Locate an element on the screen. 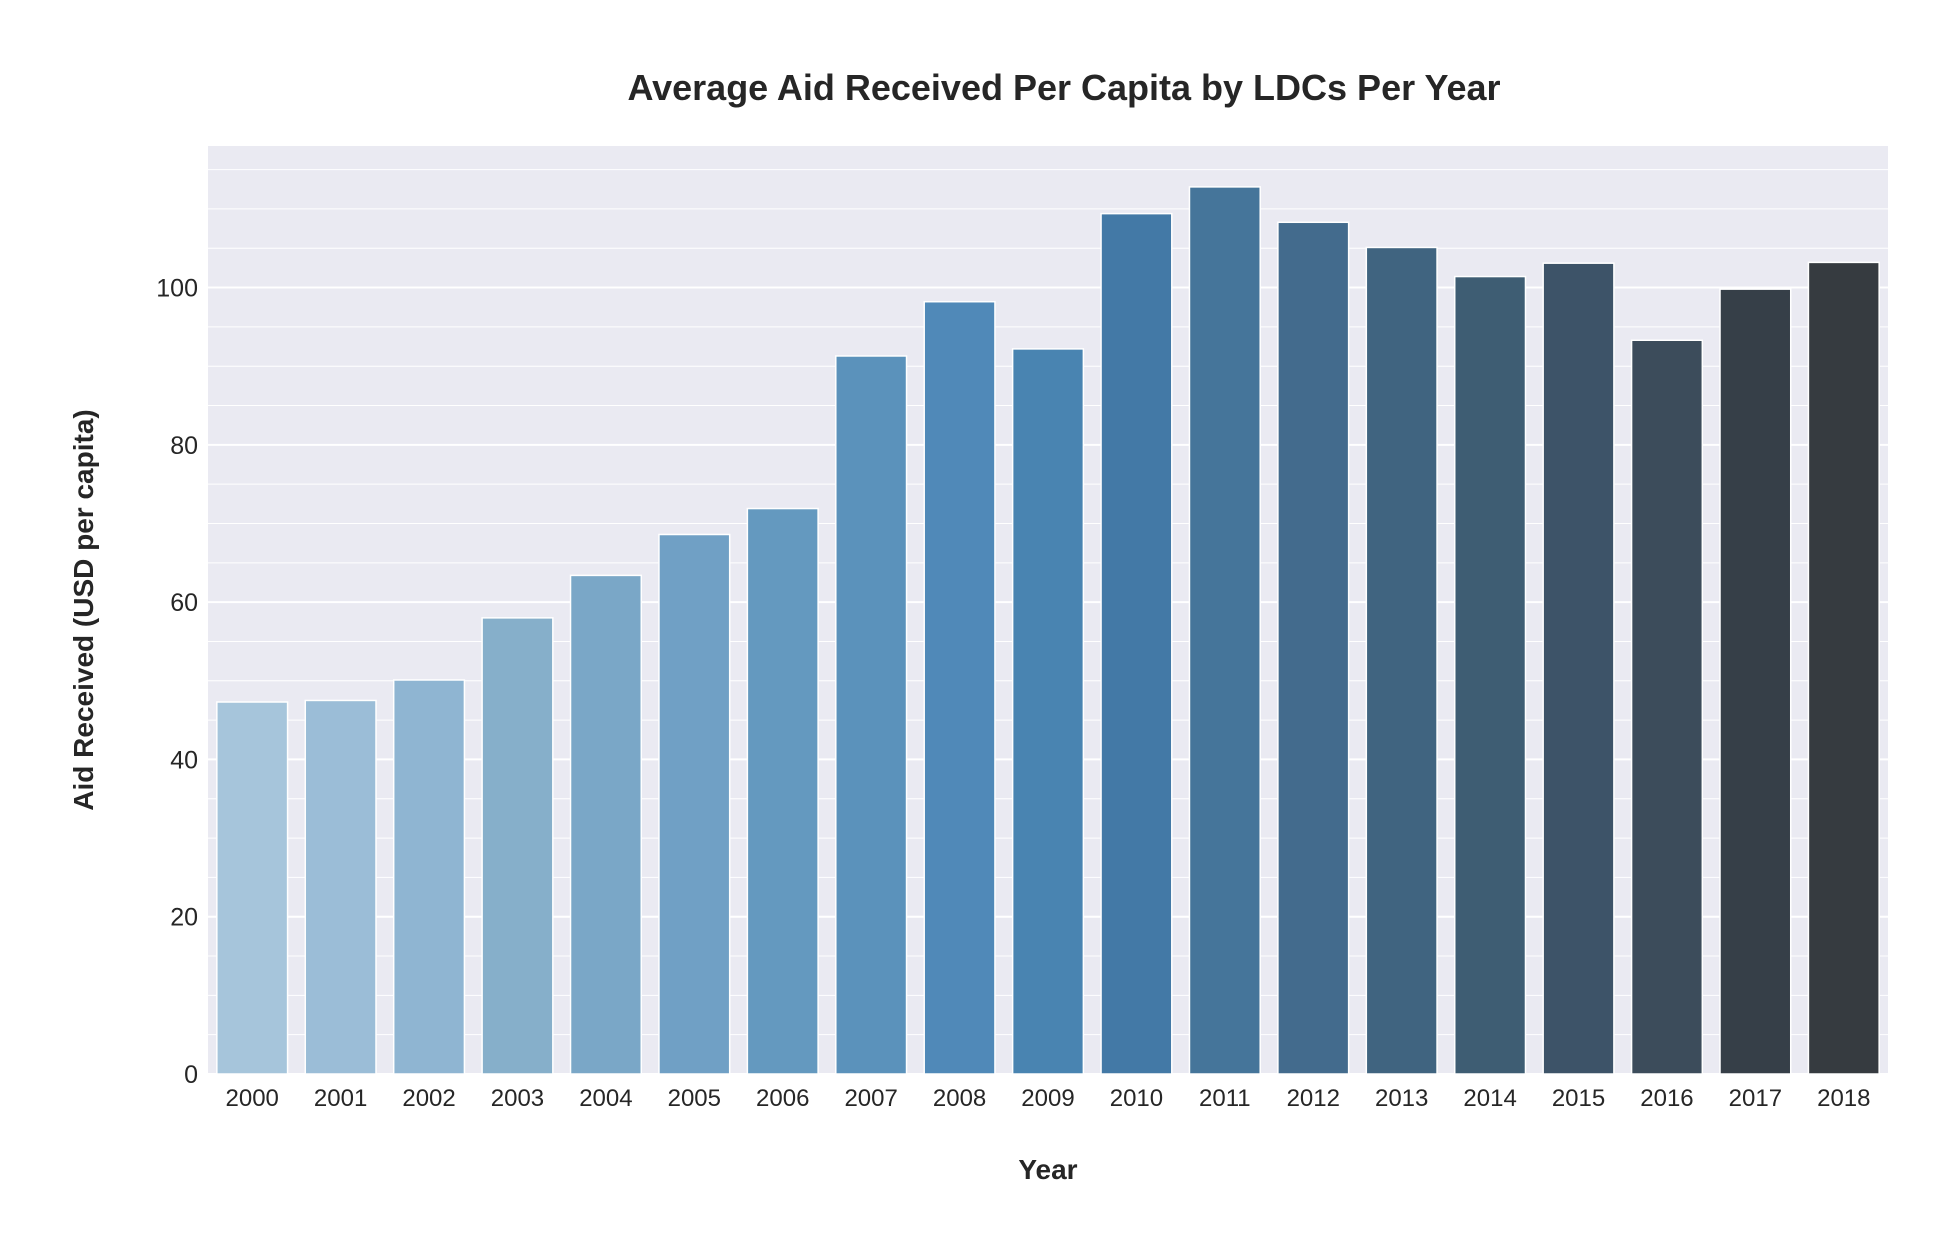 Image resolution: width=1952 pixels, height=1251 pixels. bar-2010 is located at coordinates (1136, 643).